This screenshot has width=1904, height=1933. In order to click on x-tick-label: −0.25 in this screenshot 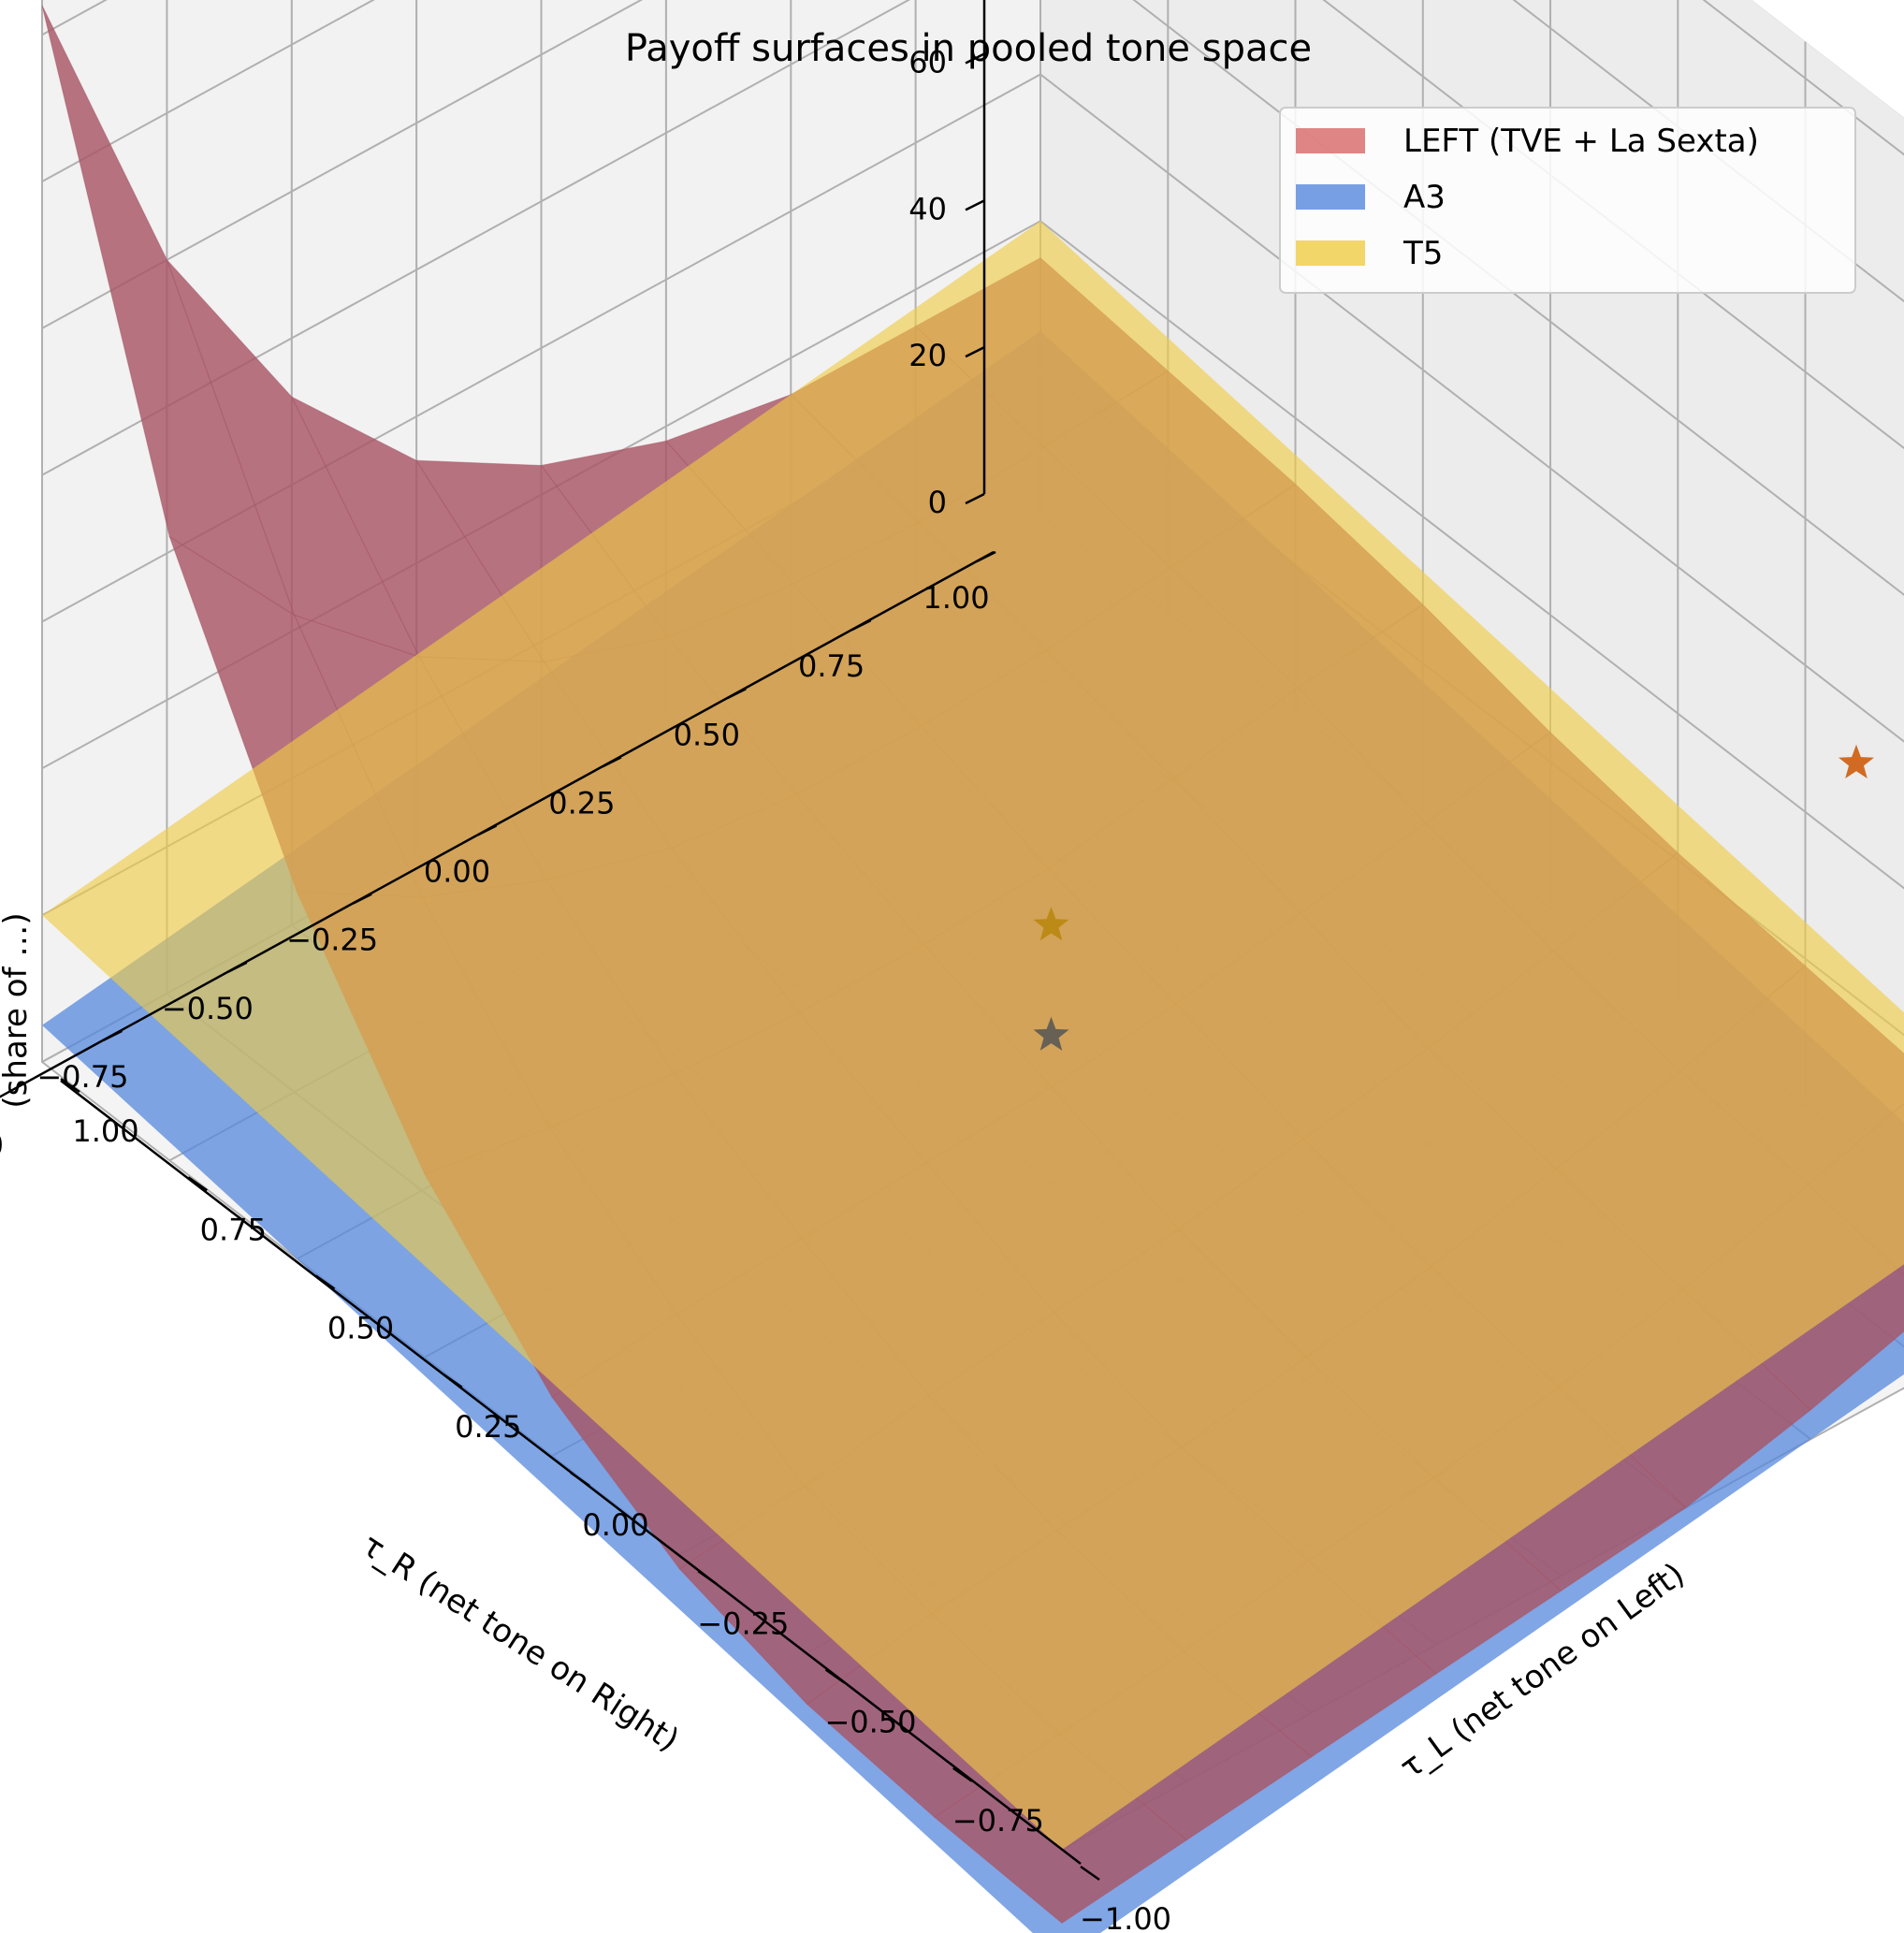, I will do `click(743, 1623)`.